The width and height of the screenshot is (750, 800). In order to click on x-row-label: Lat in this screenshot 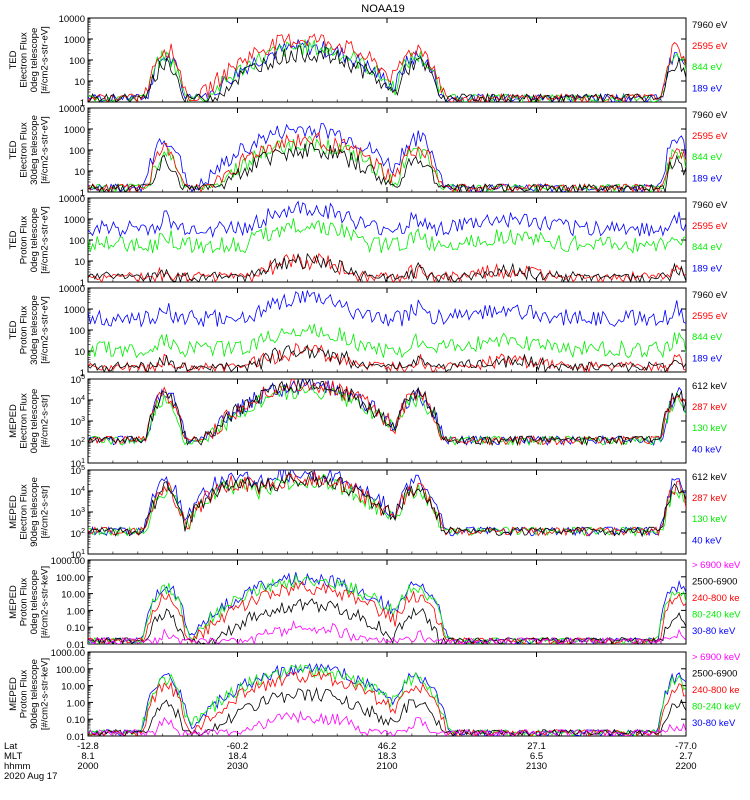, I will do `click(11, 746)`.